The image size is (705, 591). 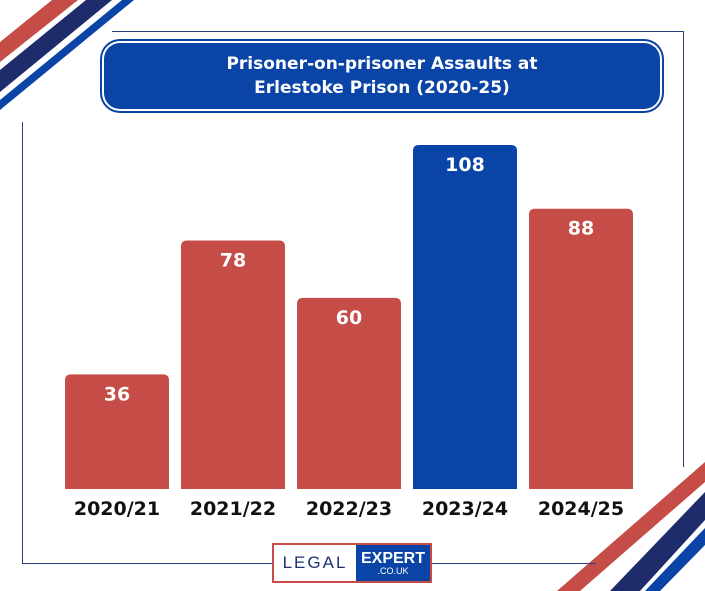 I want to click on logo-domain: .CO.UK, so click(x=393, y=571).